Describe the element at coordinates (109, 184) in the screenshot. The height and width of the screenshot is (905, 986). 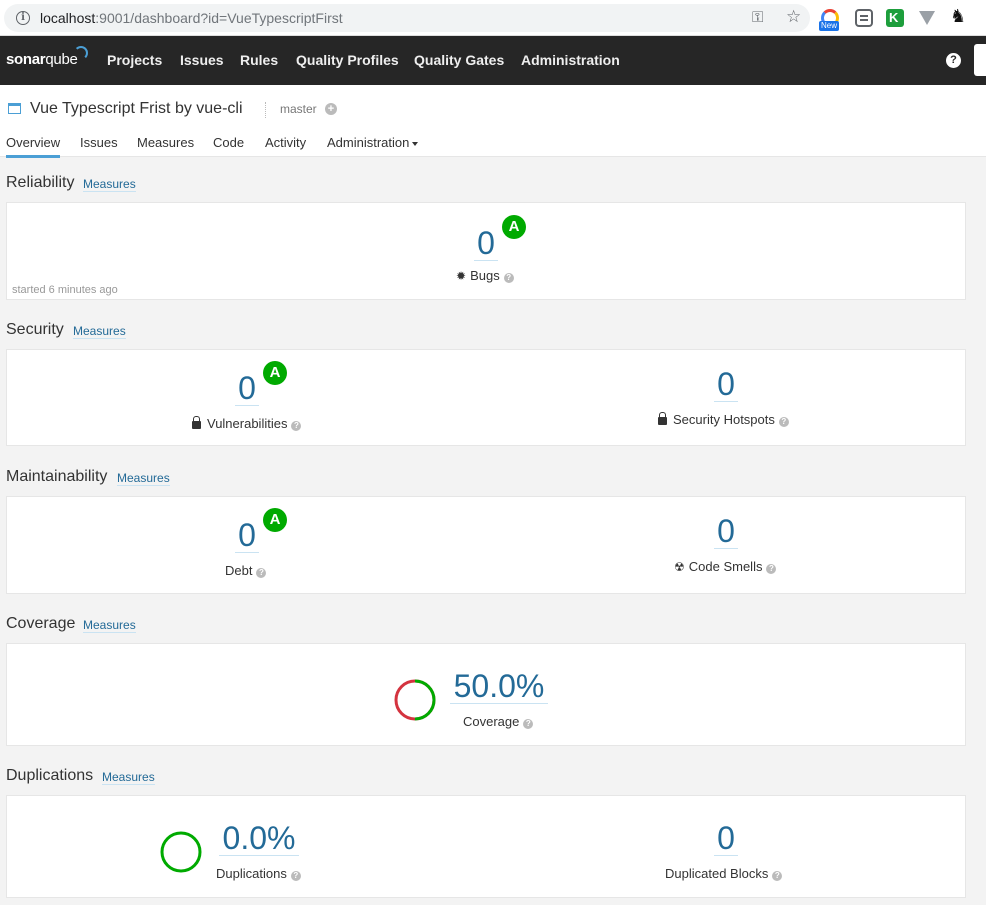
I see `reliability-measures-link: Measures` at that location.